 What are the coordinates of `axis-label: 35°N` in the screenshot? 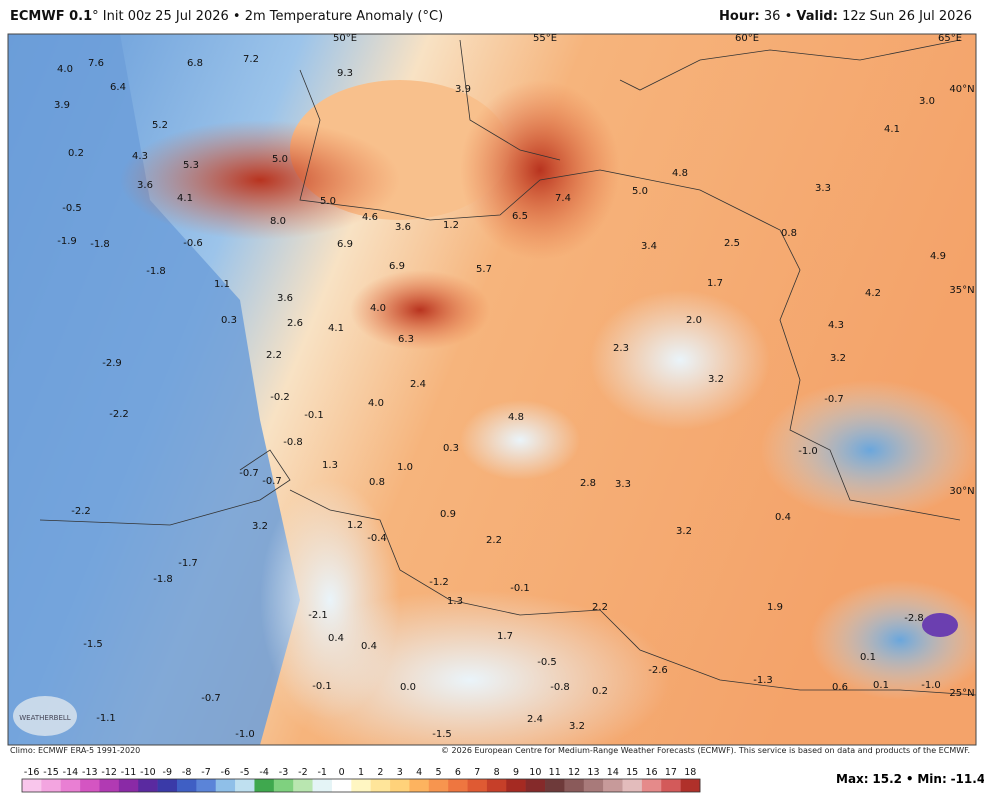 It's located at (961, 290).